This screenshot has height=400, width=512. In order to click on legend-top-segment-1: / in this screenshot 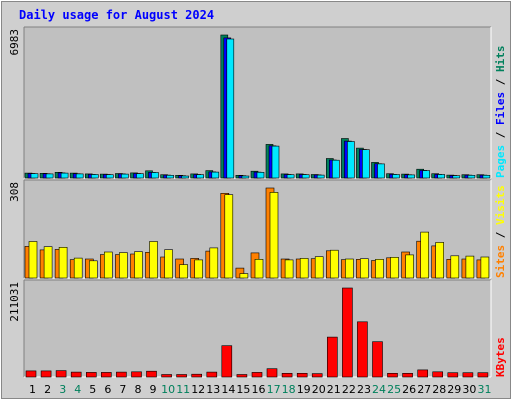, I will do `click(500, 135)`.